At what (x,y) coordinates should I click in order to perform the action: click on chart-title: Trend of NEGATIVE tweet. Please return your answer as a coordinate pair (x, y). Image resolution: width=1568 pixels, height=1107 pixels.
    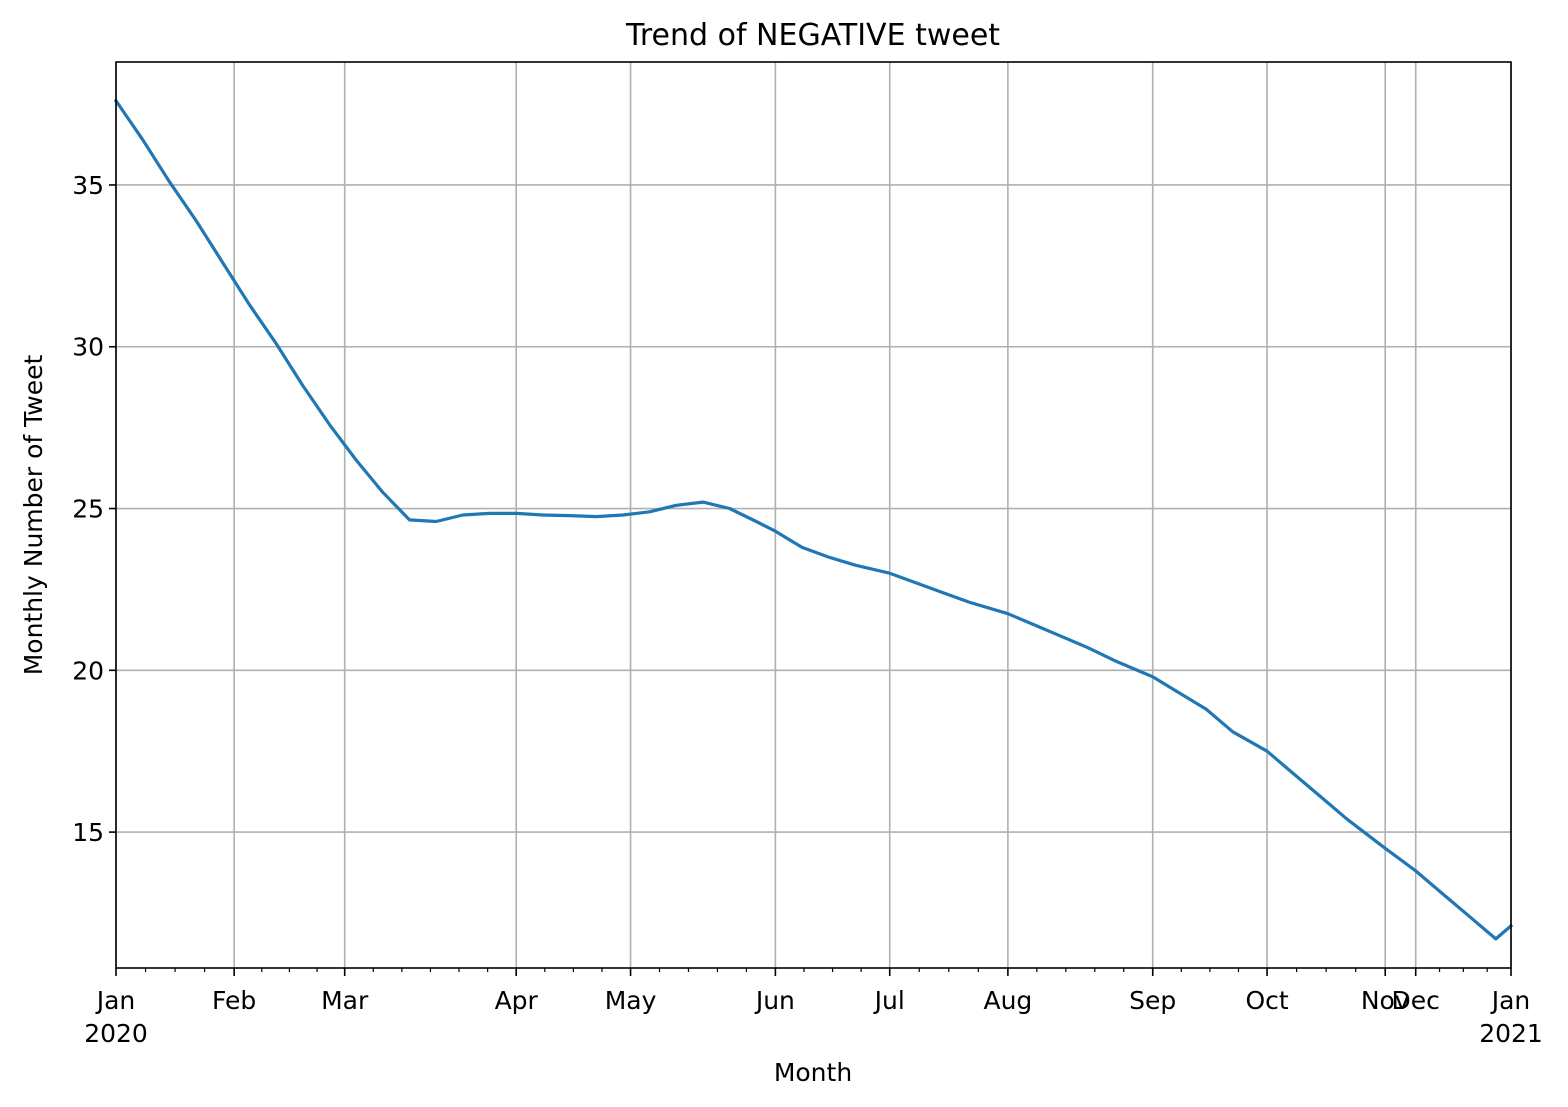
    Looking at the image, I should click on (812, 35).